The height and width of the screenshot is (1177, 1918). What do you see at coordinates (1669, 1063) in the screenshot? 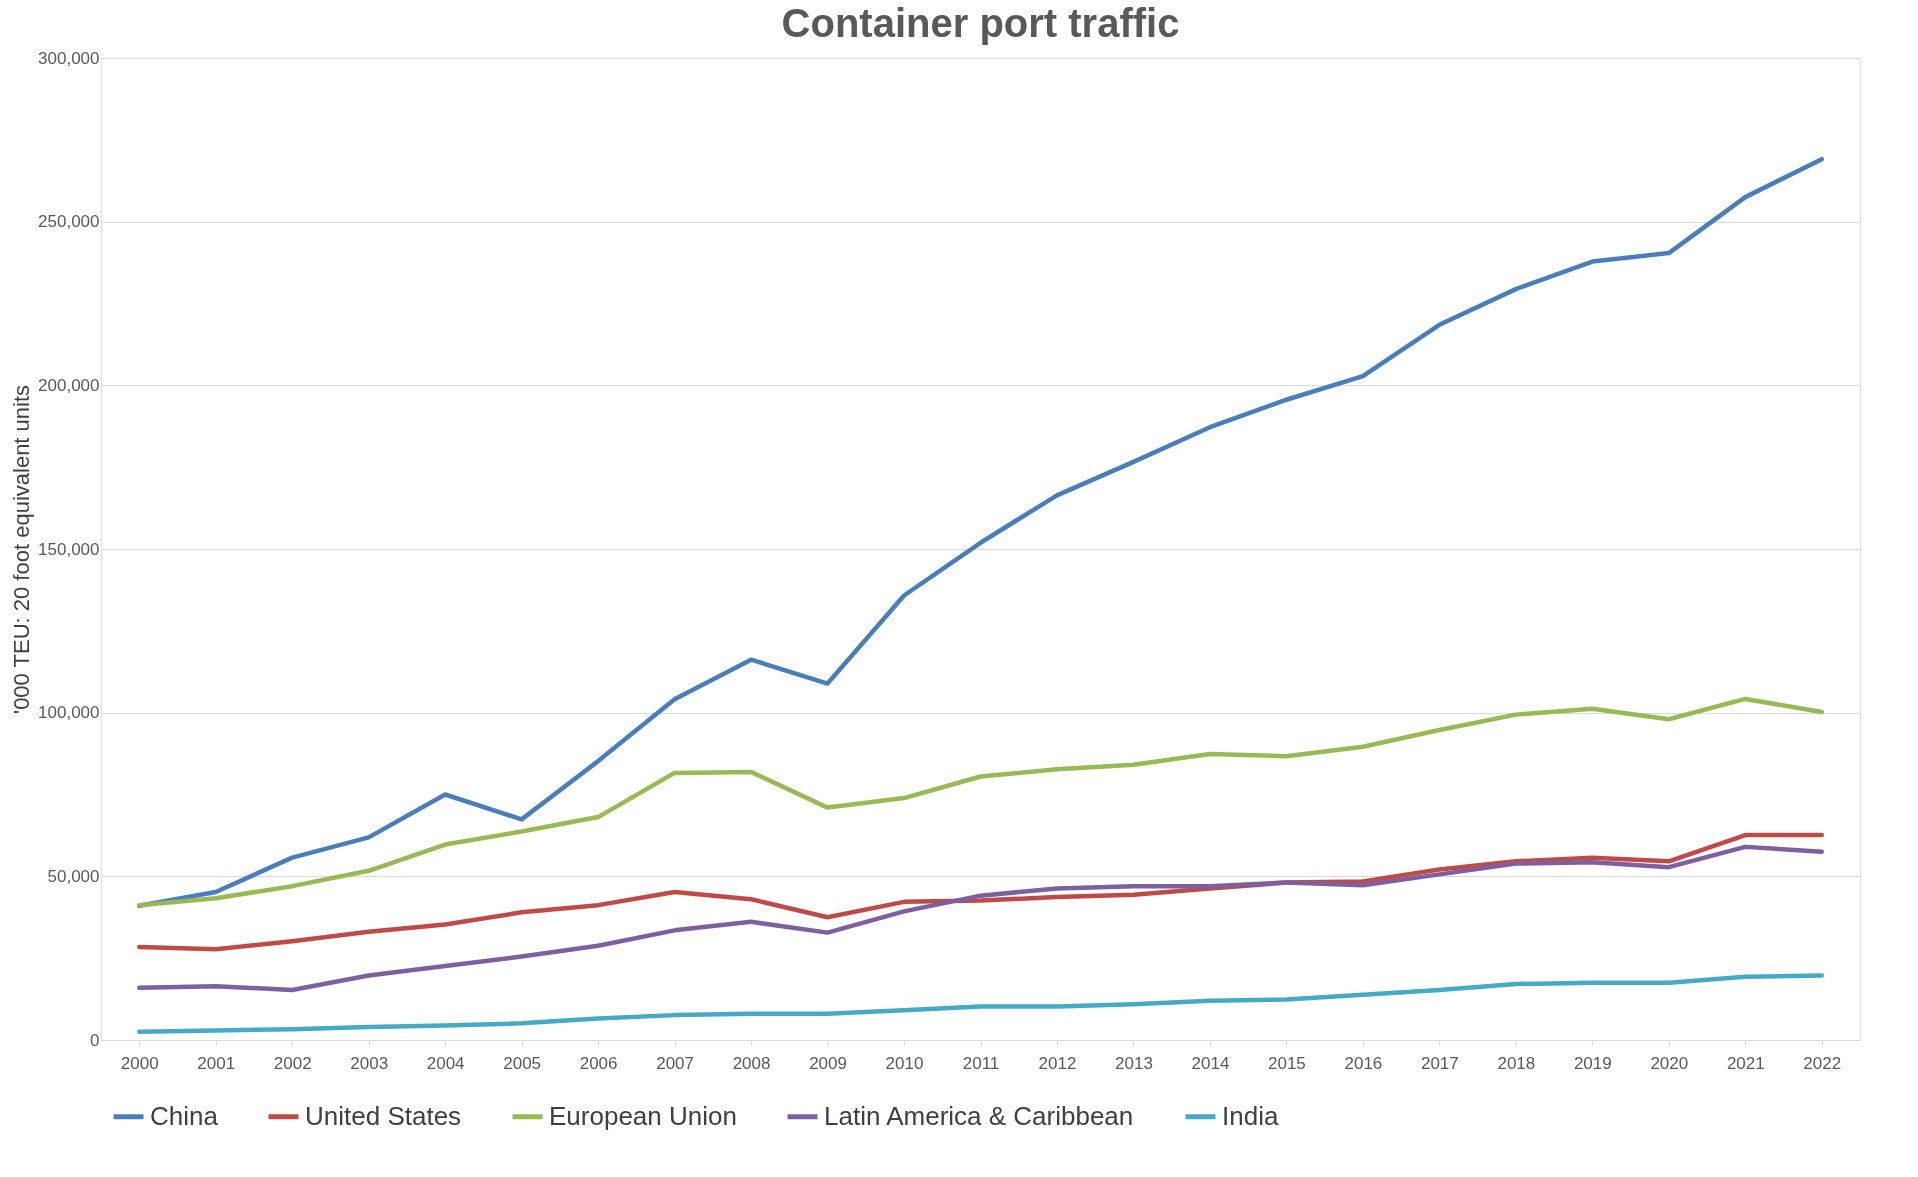
I see `x-tick-label: 2020` at bounding box center [1669, 1063].